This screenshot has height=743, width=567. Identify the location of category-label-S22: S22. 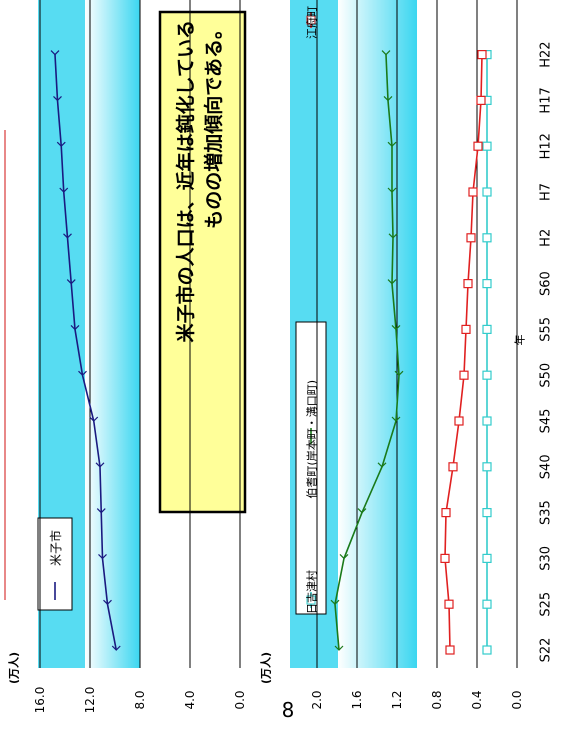
(546, 650).